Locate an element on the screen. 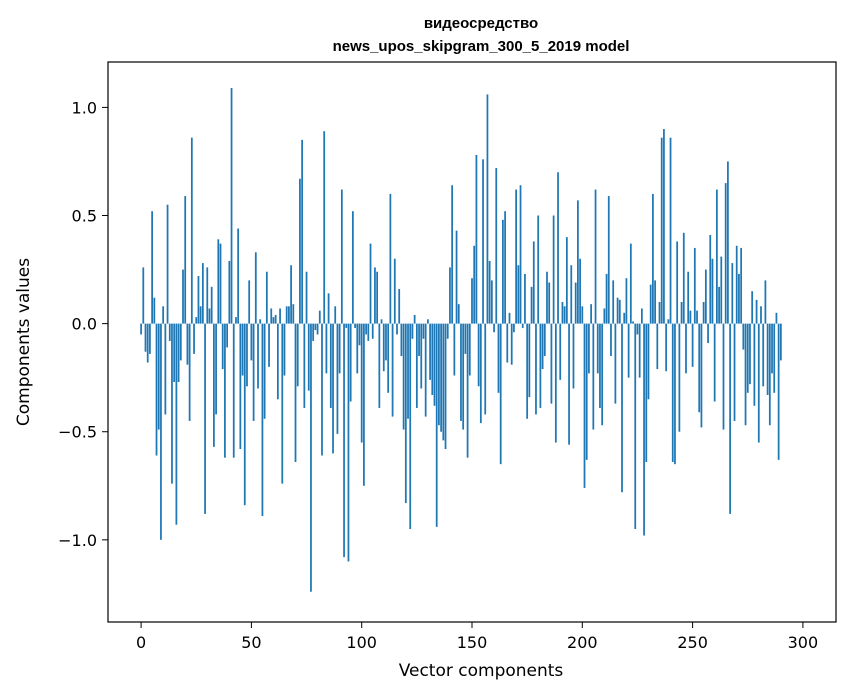 The image size is (867, 696). x-tick-label: 250 is located at coordinates (692, 642).